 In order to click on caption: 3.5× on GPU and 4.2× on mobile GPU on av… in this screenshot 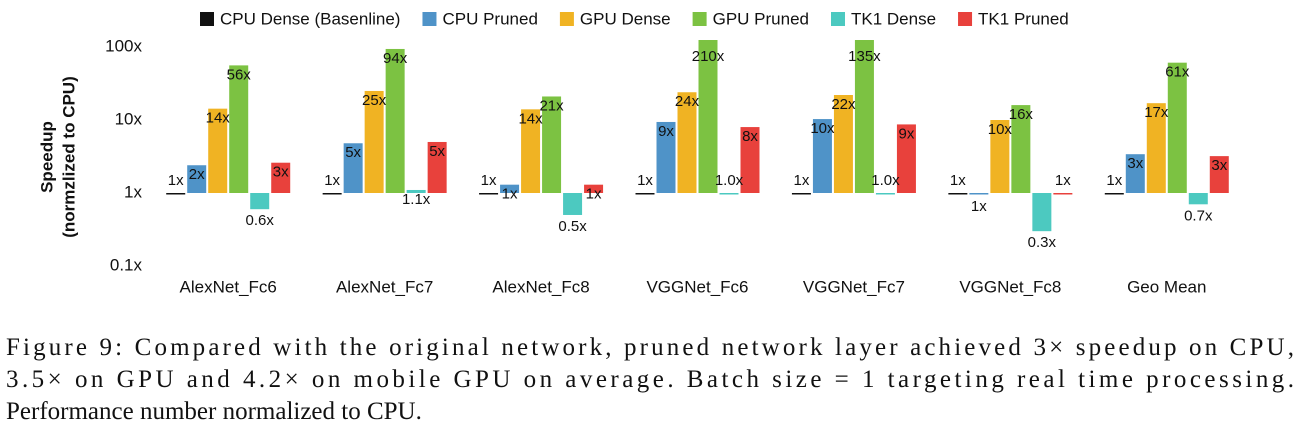, I will do `click(650, 379)`.